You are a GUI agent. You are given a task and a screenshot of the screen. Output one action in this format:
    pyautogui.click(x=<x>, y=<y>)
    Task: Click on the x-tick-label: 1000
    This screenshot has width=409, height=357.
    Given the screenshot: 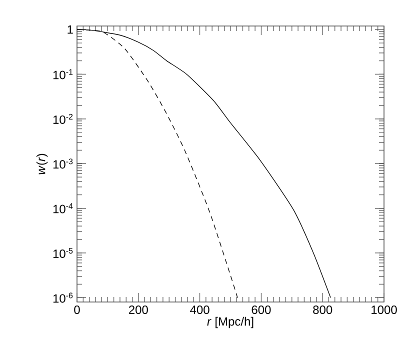 What is the action you would take?
    pyautogui.click(x=384, y=310)
    